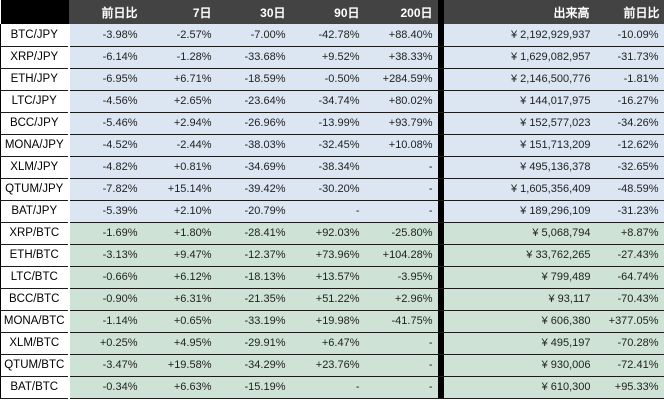 Image resolution: width=664 pixels, height=415 pixels. What do you see at coordinates (35, 277) in the screenshot?
I see `pair-cell: LTC/BTC` at bounding box center [35, 277].